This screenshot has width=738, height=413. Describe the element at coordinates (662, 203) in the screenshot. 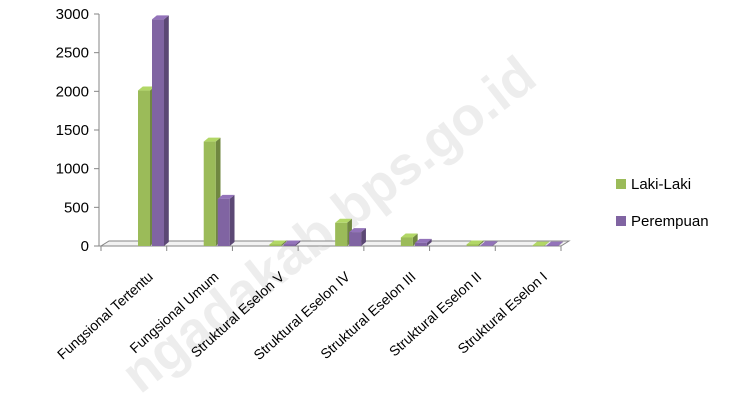

I see `legend: Laki-Laki Perempuan` at that location.